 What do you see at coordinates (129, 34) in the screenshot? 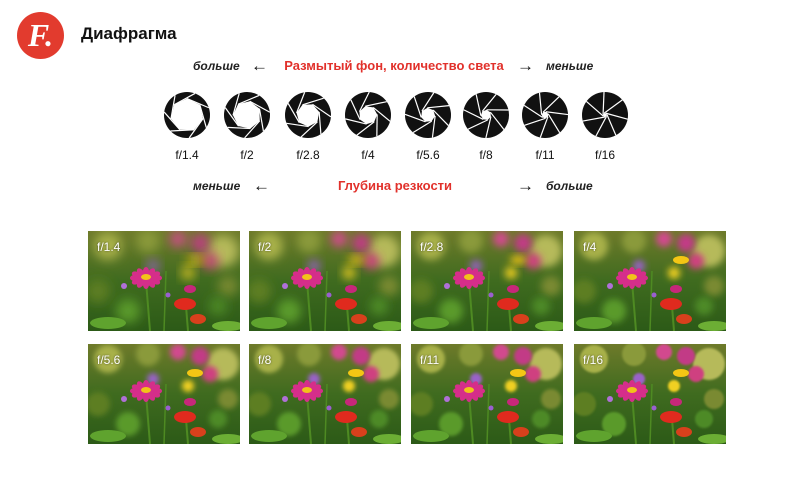
I see `page-title: Диафрагма` at bounding box center [129, 34].